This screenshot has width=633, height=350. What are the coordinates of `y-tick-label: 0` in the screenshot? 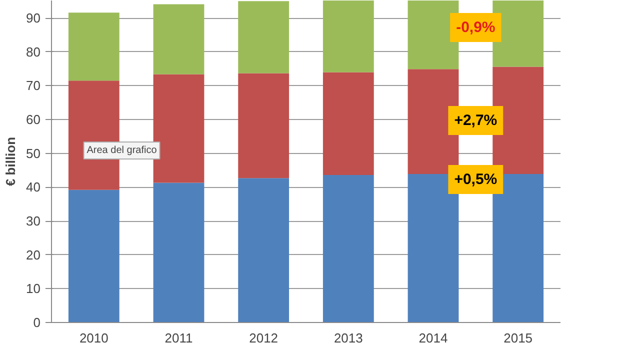 It's located at (37, 322).